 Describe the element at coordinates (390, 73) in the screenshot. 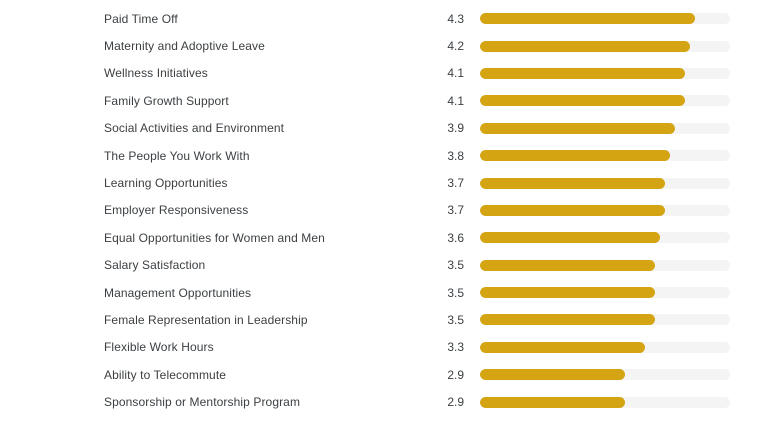

I see `chart-row: Wellness Initiatives 4.1` at that location.